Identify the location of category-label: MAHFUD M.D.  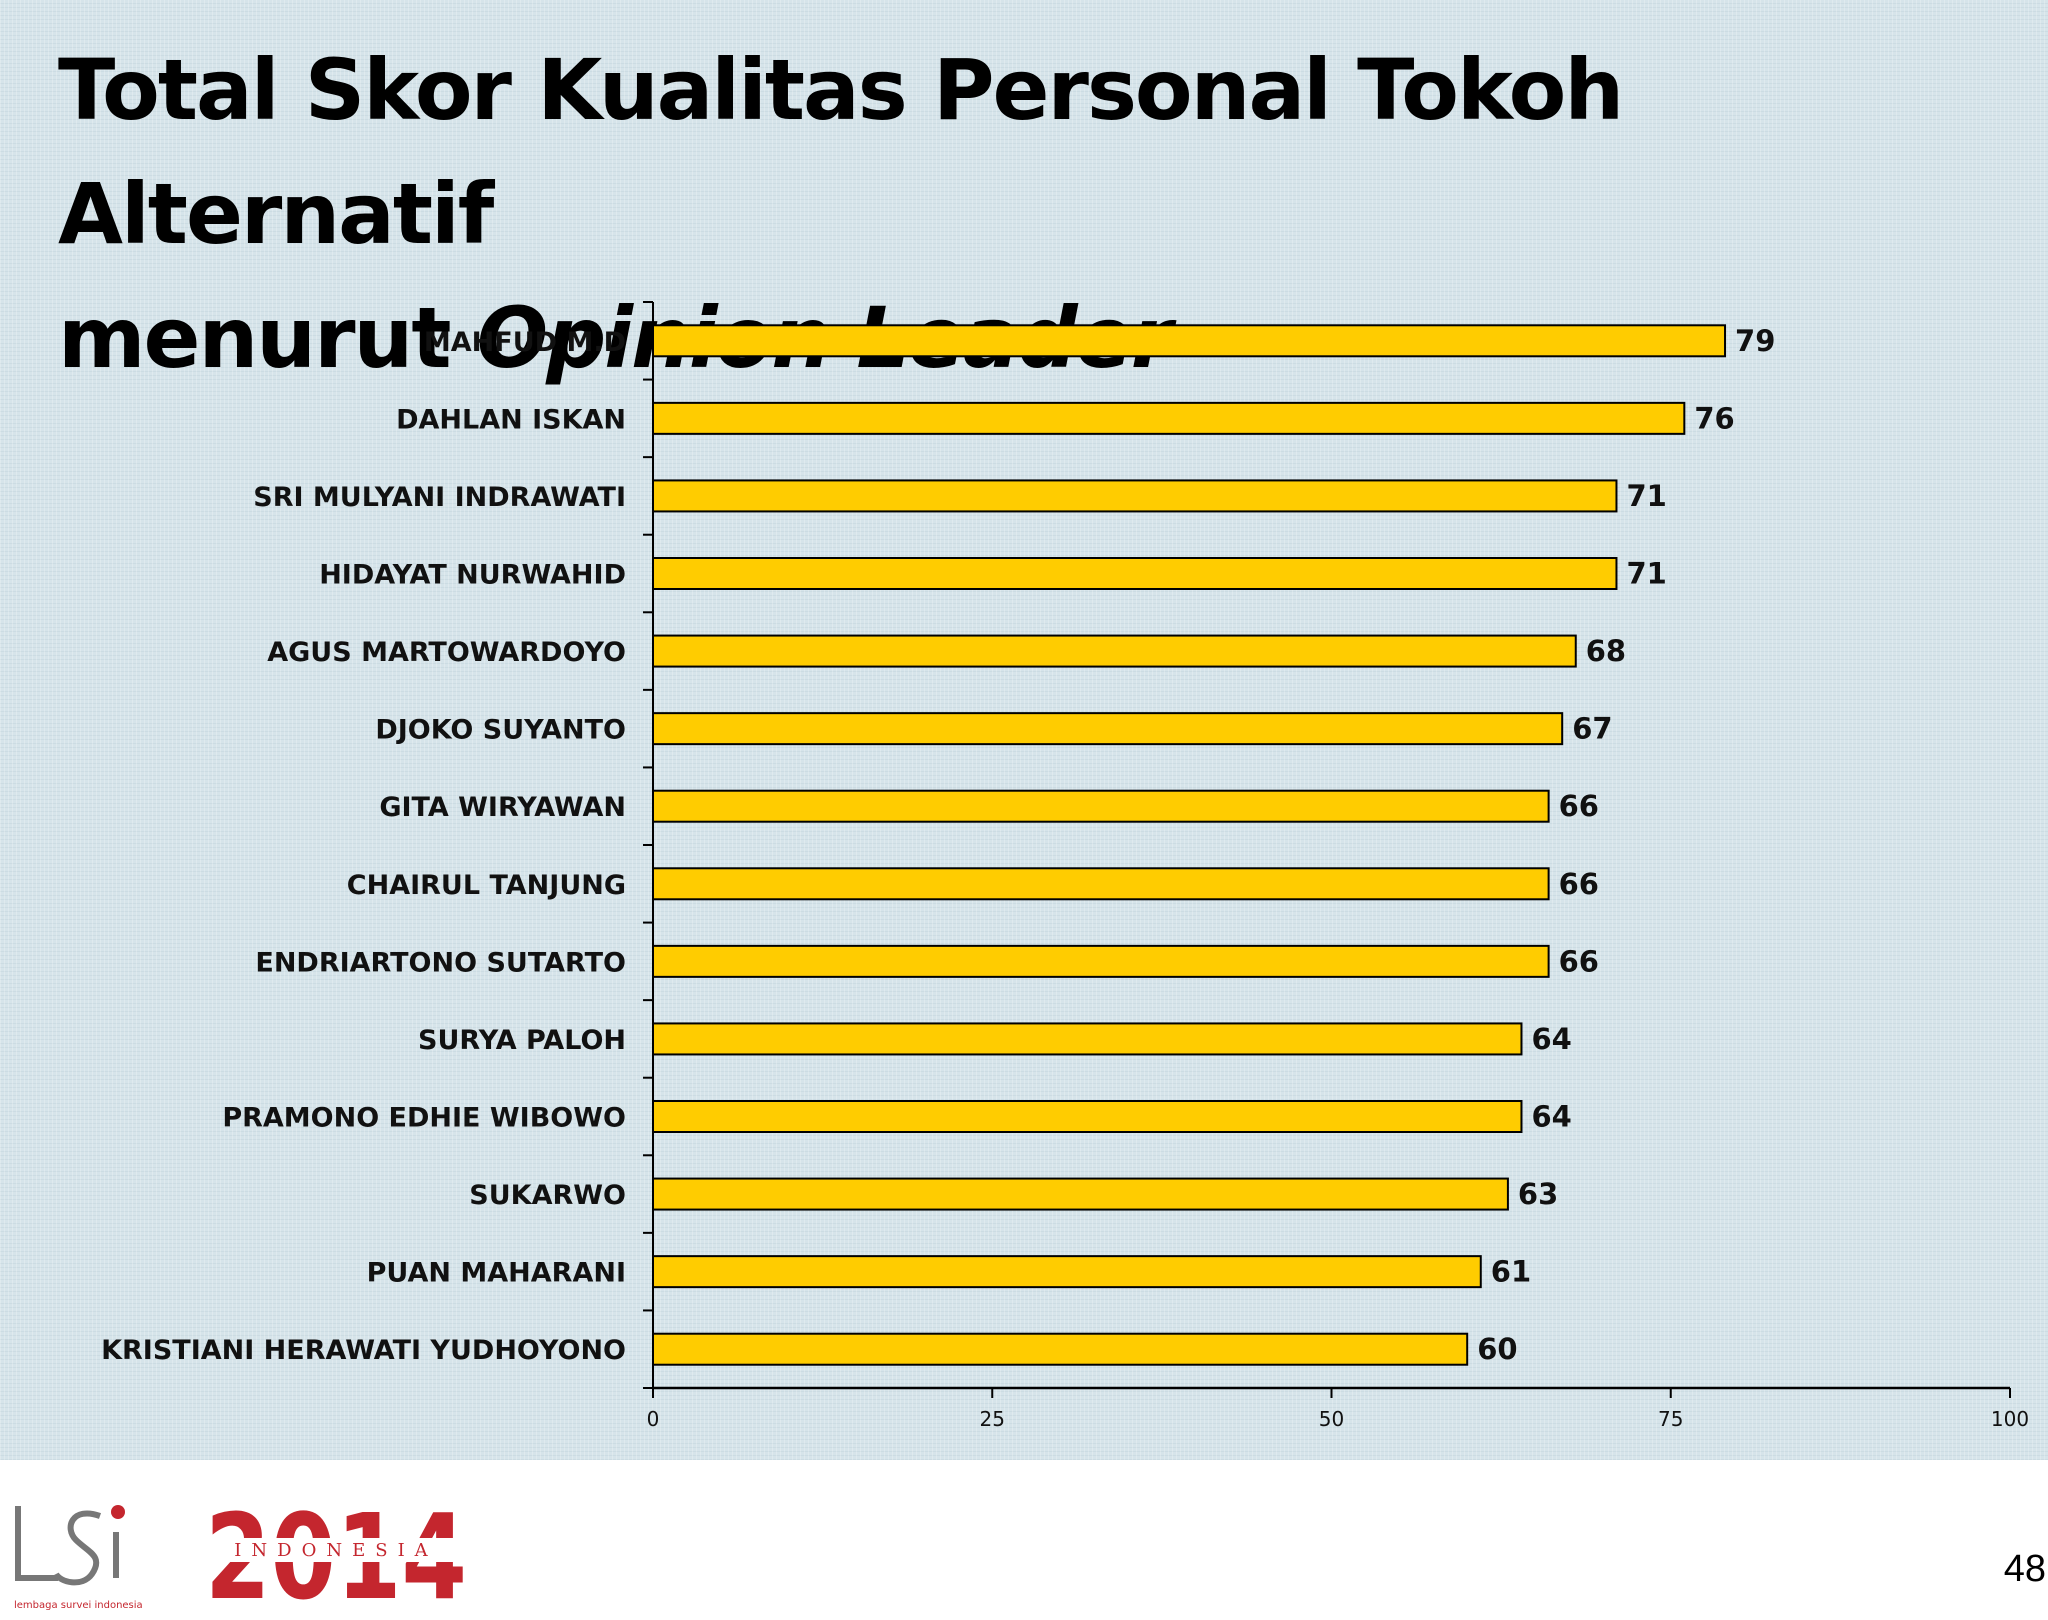
(525, 342).